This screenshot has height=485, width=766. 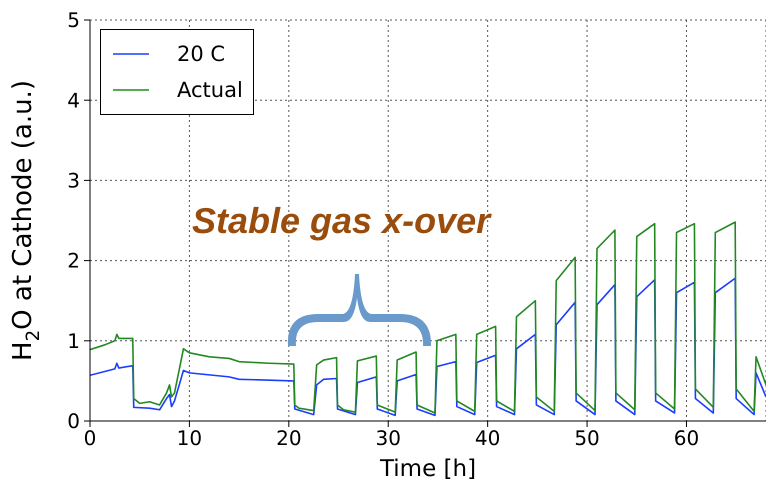 I want to click on legend-label: 20 C, so click(x=201, y=54).